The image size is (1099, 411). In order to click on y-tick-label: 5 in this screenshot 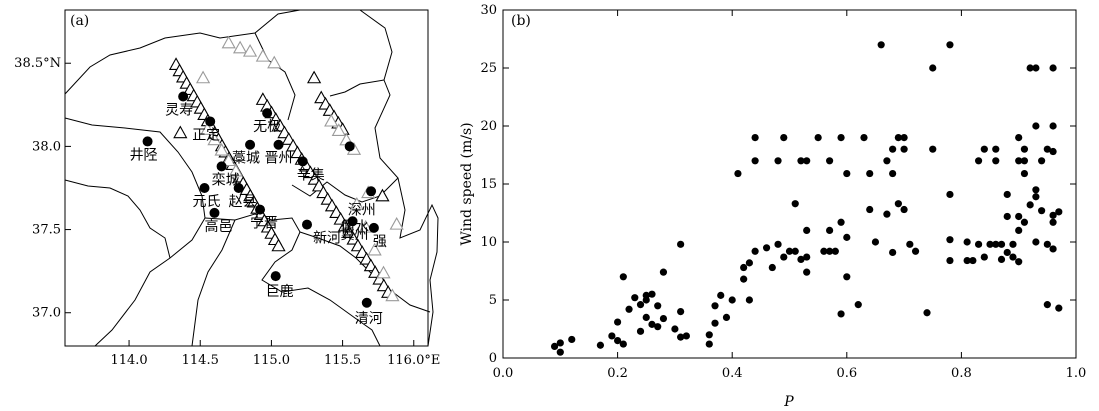, I will do `click(493, 300)`.